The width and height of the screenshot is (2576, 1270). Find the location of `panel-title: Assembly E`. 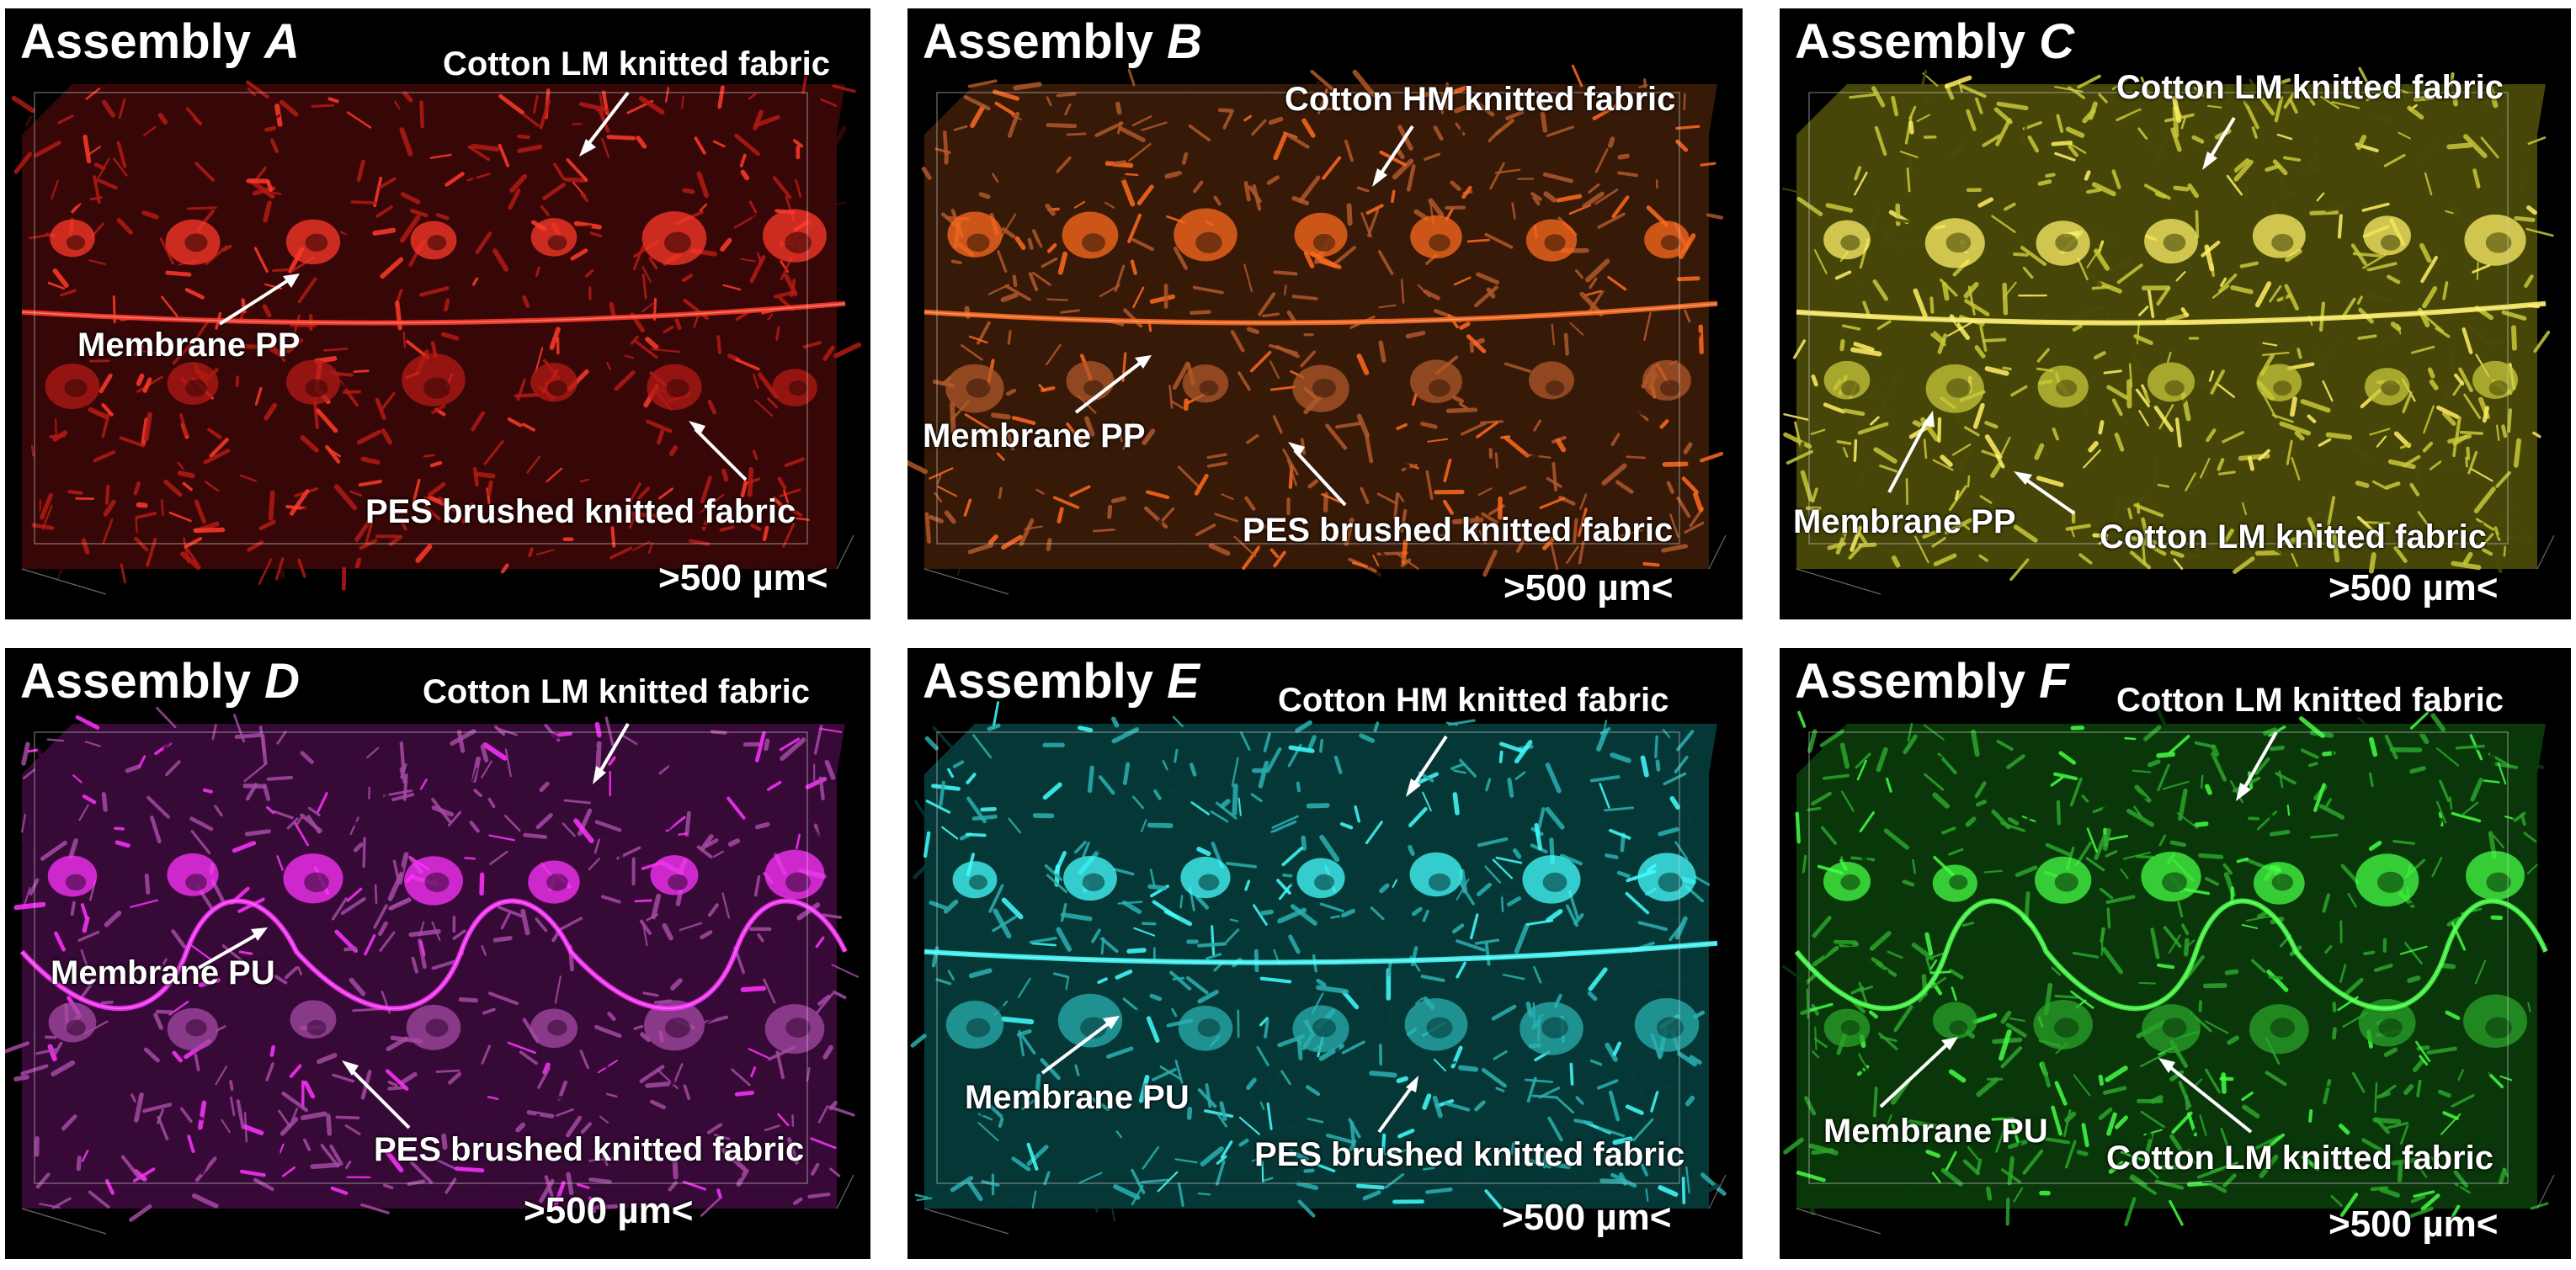

panel-title: Assembly E is located at coordinates (1061, 681).